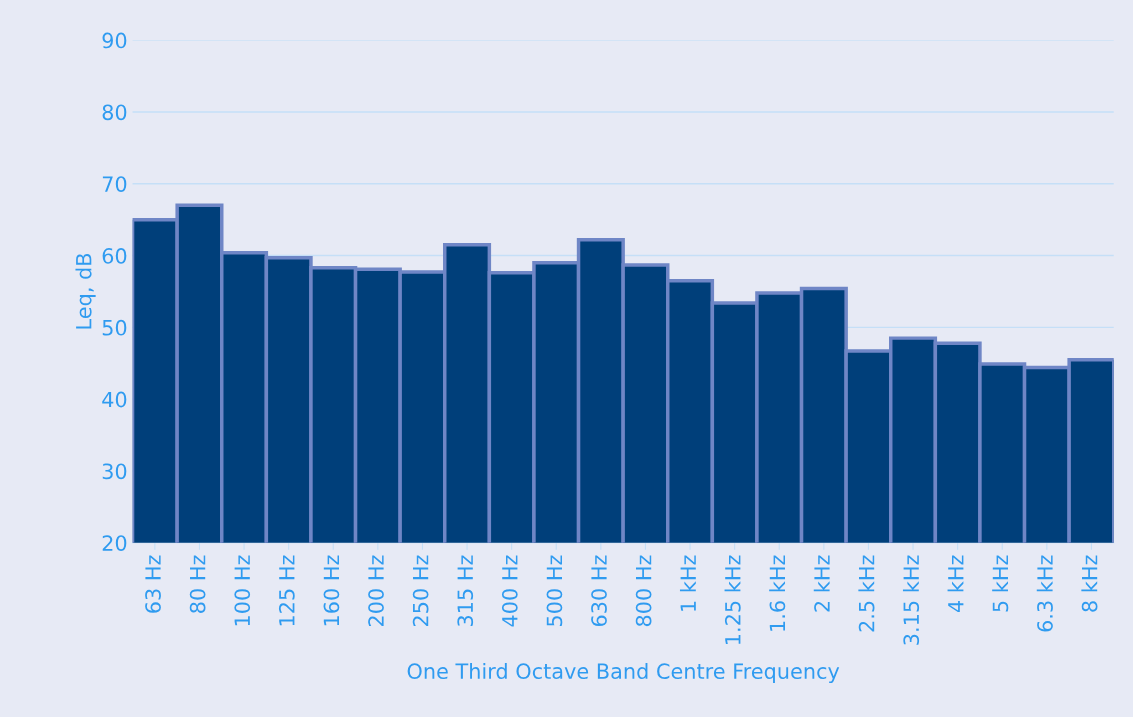 The height and width of the screenshot is (717, 1133). Describe the element at coordinates (331, 590) in the screenshot. I see `x-tick-label: 160 Hz` at that location.